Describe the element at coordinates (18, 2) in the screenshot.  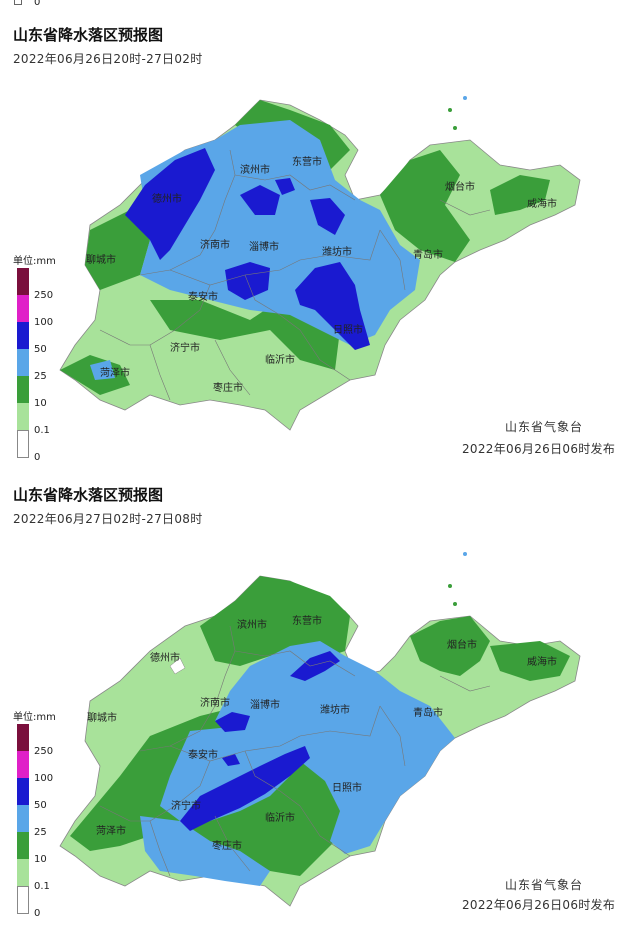
I see `legend-stub-top` at that location.